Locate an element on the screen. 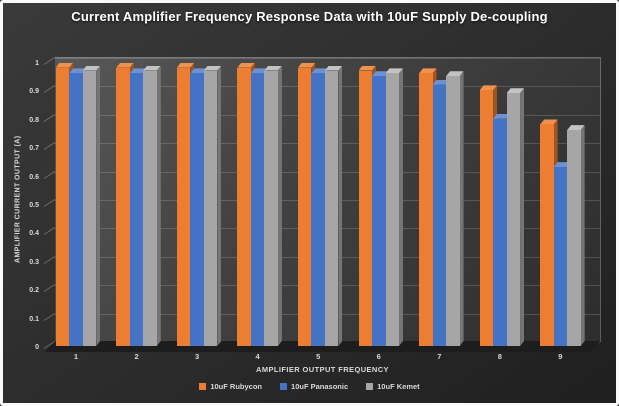 This screenshot has width=619, height=406. y-tick-label: 0.7 is located at coordinates (34, 149).